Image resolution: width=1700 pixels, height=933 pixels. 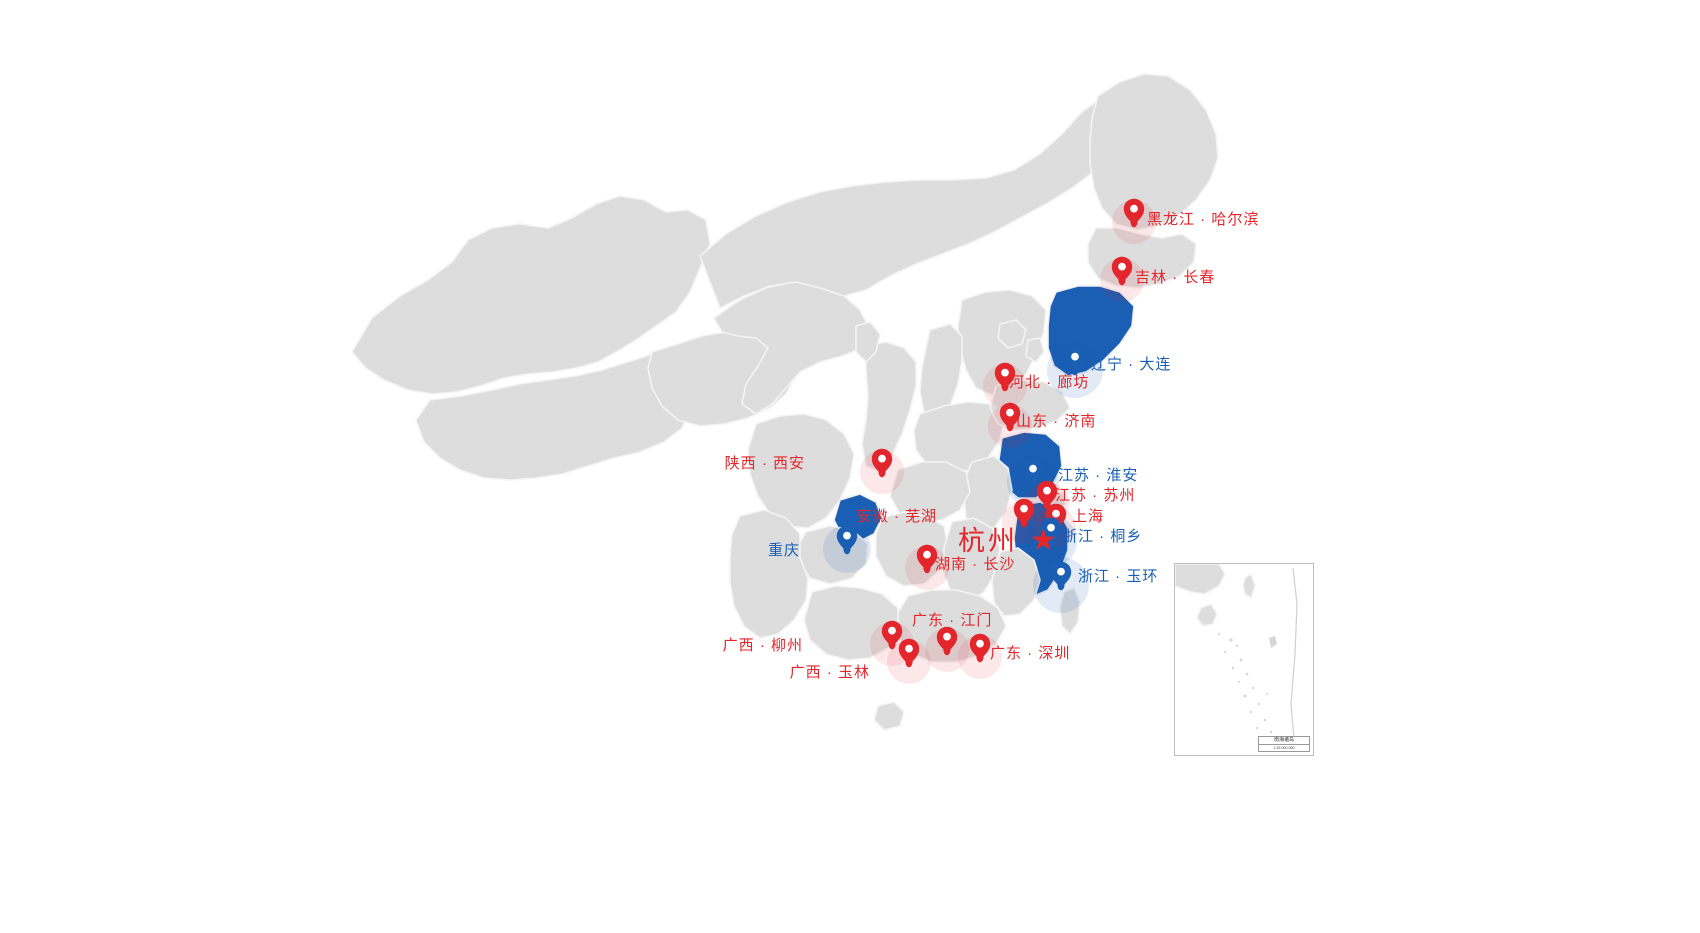 I want to click on province-tianjin, so click(x=1035, y=350).